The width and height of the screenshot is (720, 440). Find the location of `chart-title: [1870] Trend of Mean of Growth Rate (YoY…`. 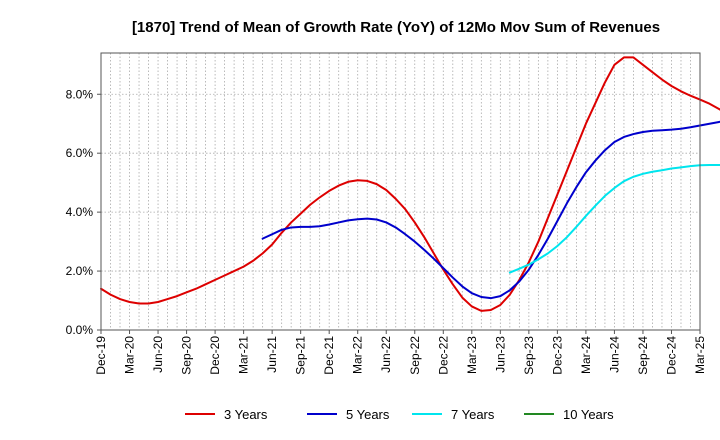

chart-title: [1870] Trend of Mean of Growth Rate (YoY… is located at coordinates (396, 27).